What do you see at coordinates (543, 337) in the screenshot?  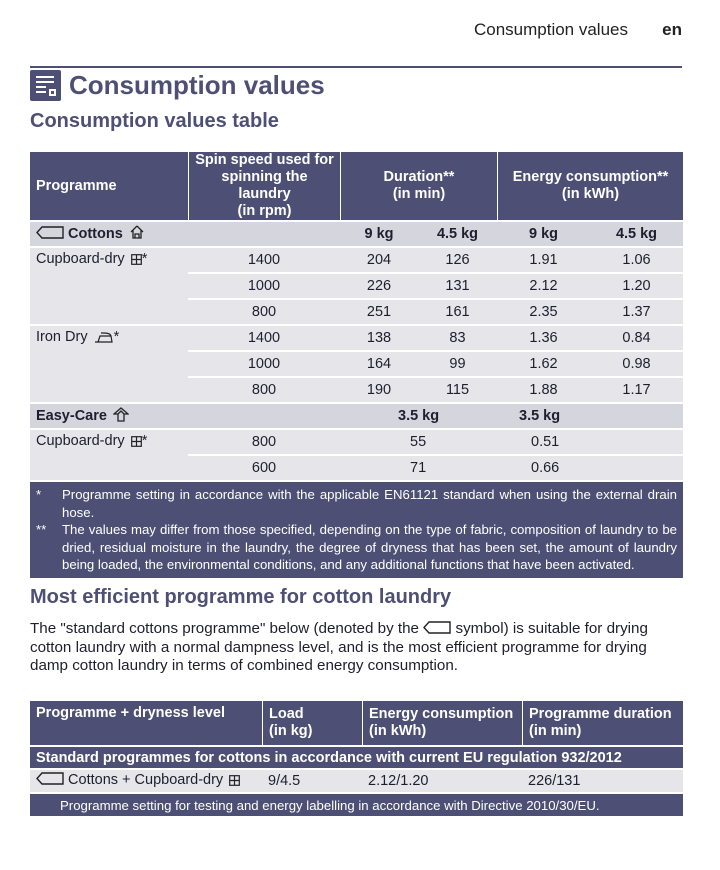 I see `energy-cell: 1.36` at bounding box center [543, 337].